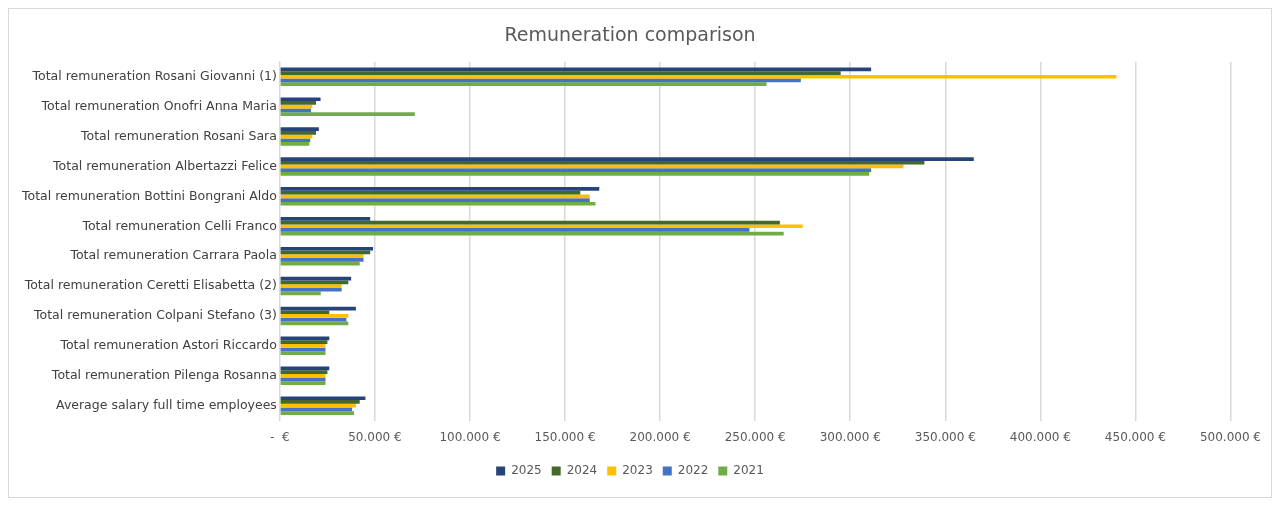 The image size is (1281, 508). Describe the element at coordinates (755, 436) in the screenshot. I see `x-tick-label: 250.000 €` at that location.